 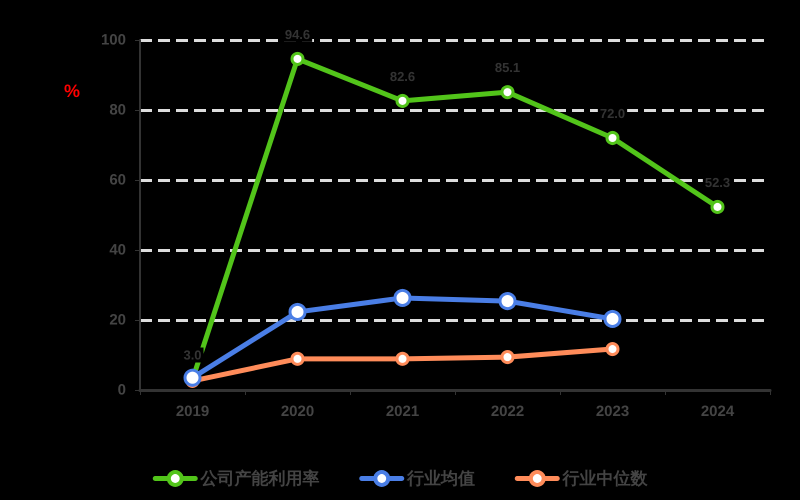 I want to click on y-tick-label: 60, so click(x=117, y=180).